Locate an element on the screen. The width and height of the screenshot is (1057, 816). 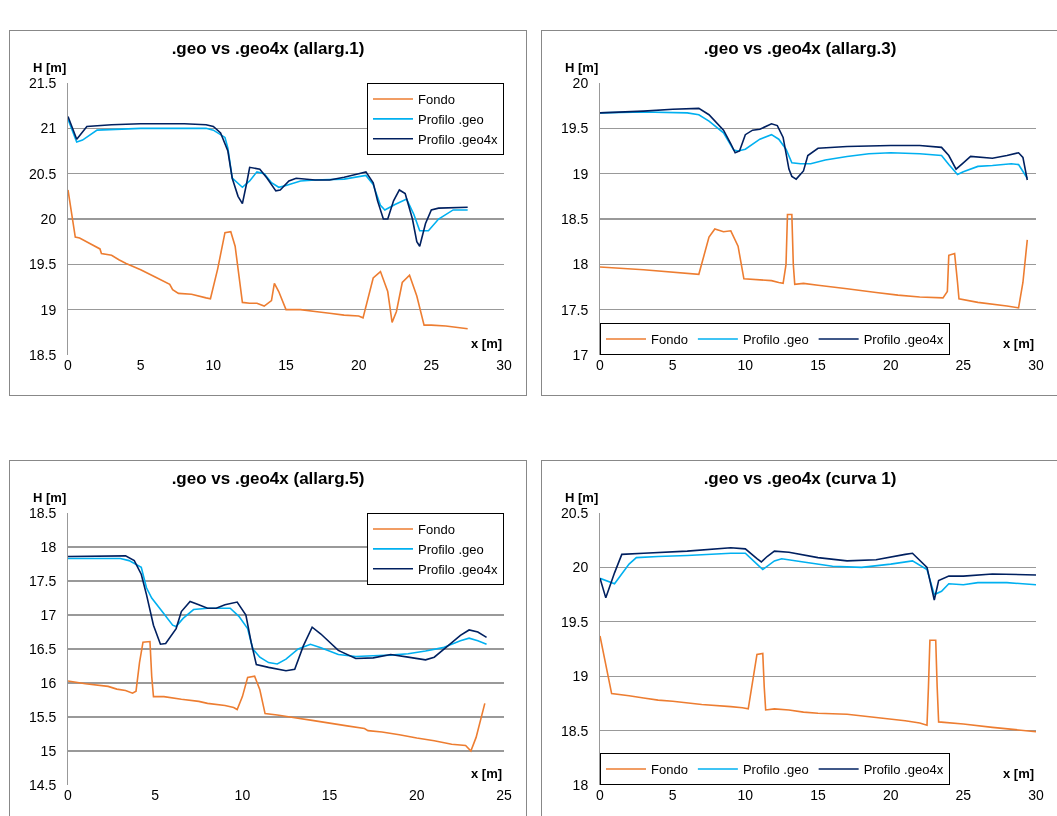
y-tick-label: 21.5 is located at coordinates (42, 82).